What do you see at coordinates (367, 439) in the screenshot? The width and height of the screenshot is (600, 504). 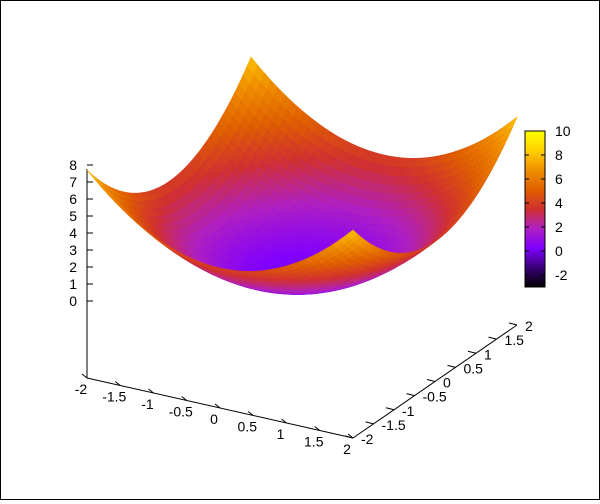 I see `y-tick-label: -2` at bounding box center [367, 439].